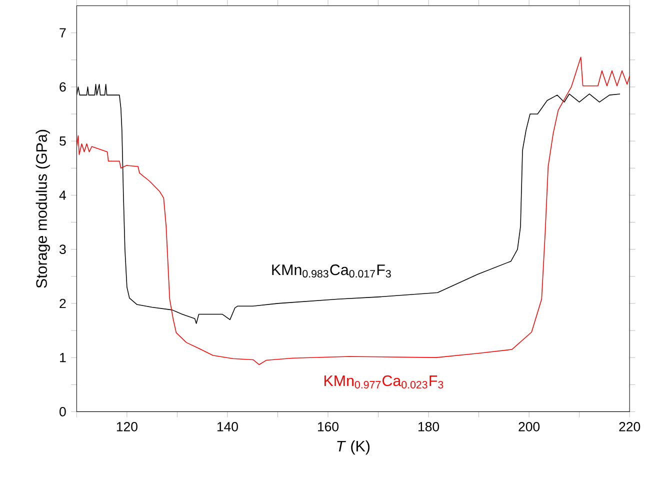  What do you see at coordinates (384, 381) in the screenshot?
I see `series-label: KMn$_{0.977}$Ca$_{0.023}$F$_{3}$` at bounding box center [384, 381].